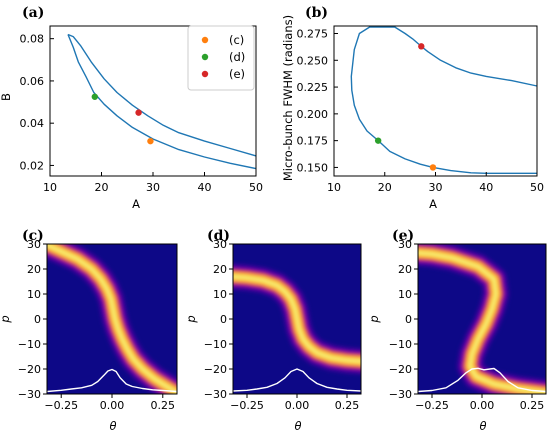 The image size is (550, 433). I want to click on legend-marker-d, so click(205, 57).